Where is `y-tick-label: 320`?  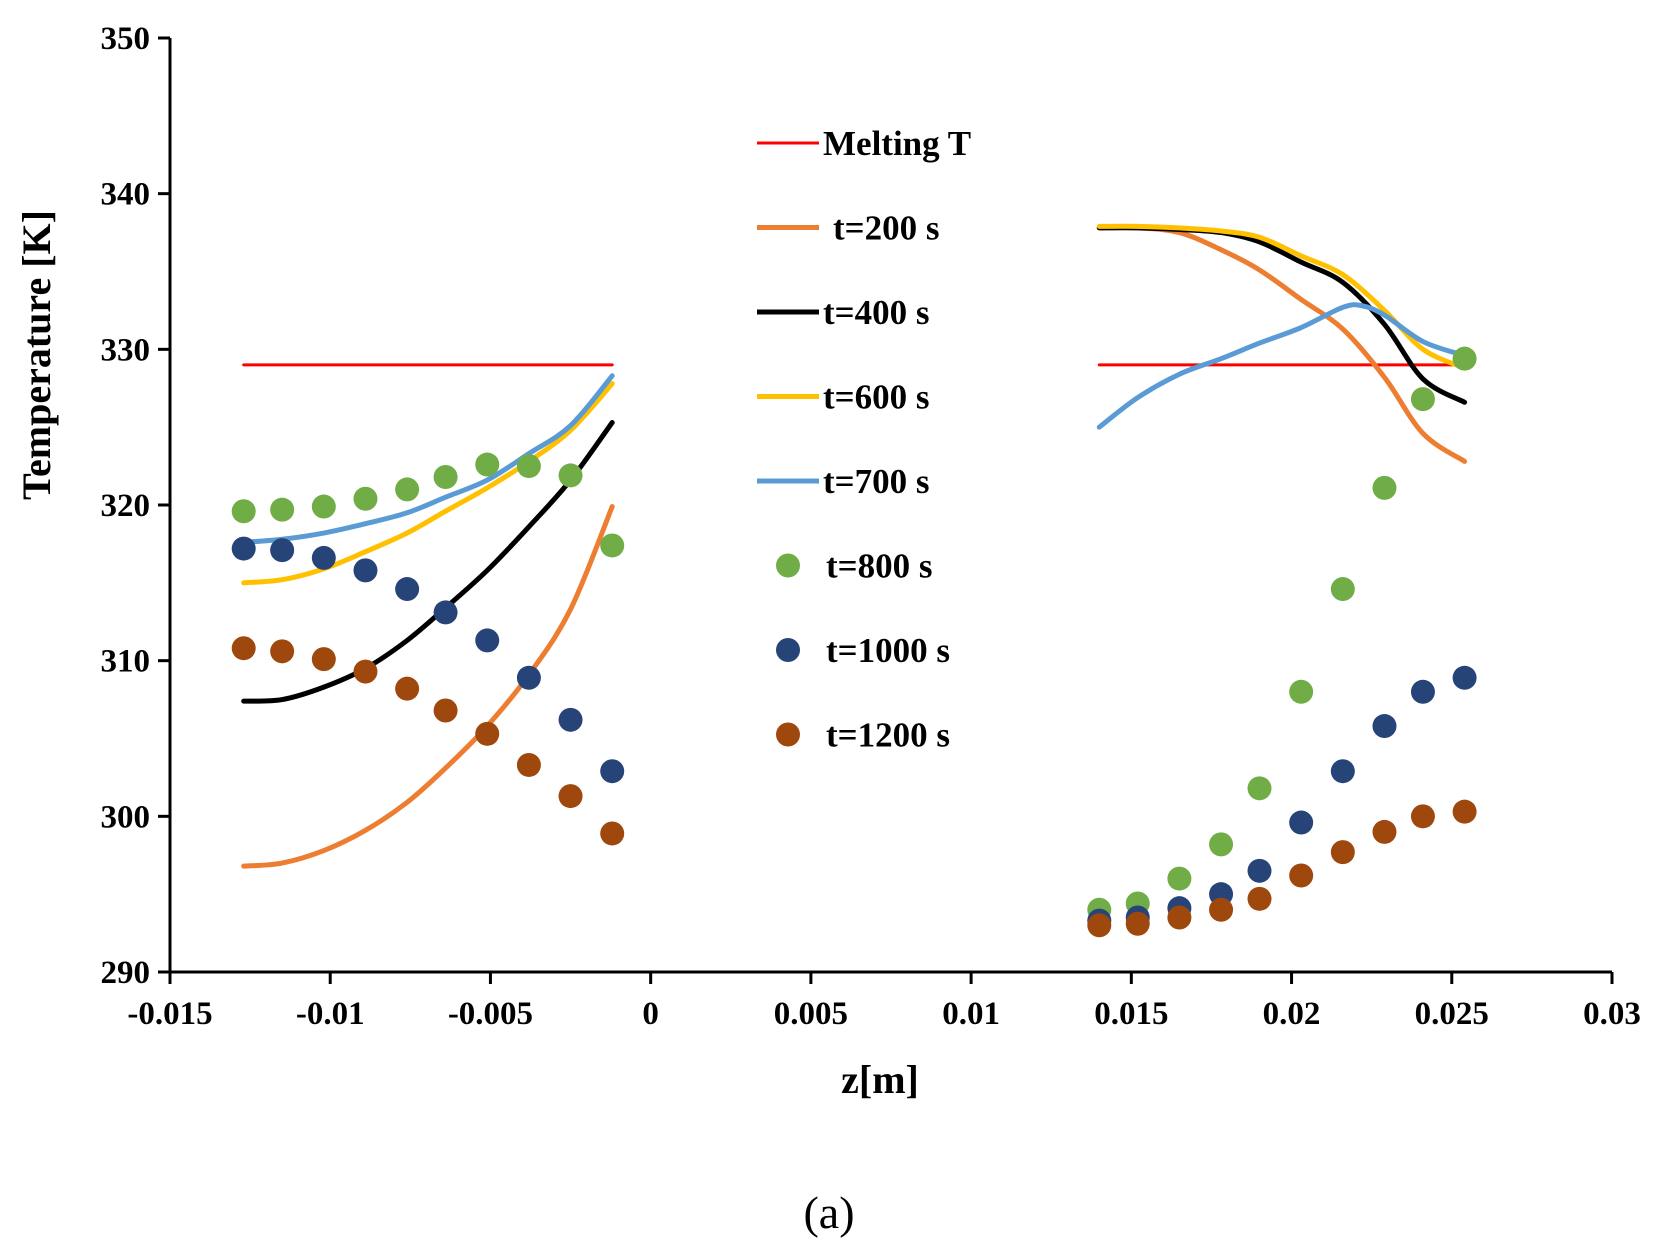
y-tick-label: 320 is located at coordinates (126, 506).